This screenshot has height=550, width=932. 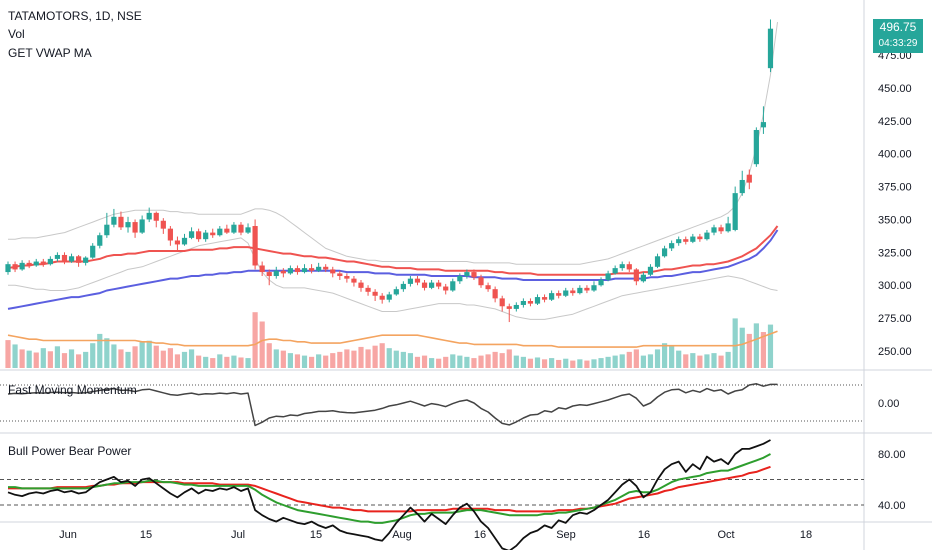 I want to click on bullbear-tick-label: 40.00, so click(x=892, y=506).